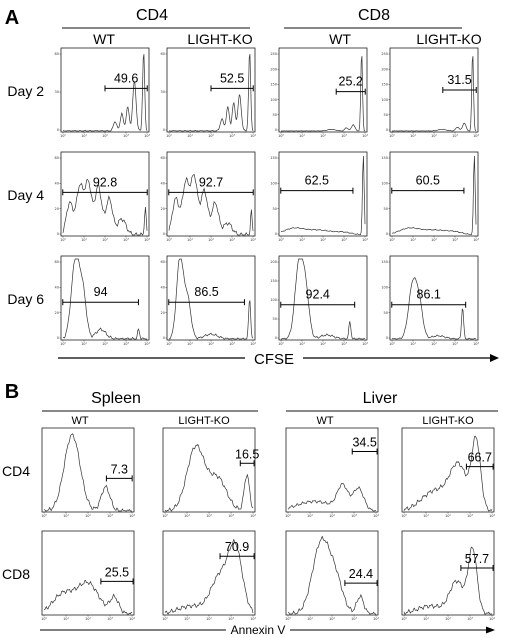 The height and width of the screenshot is (638, 520). Describe the element at coordinates (163, 209) in the screenshot. I see `y-tick-label: 20` at that location.